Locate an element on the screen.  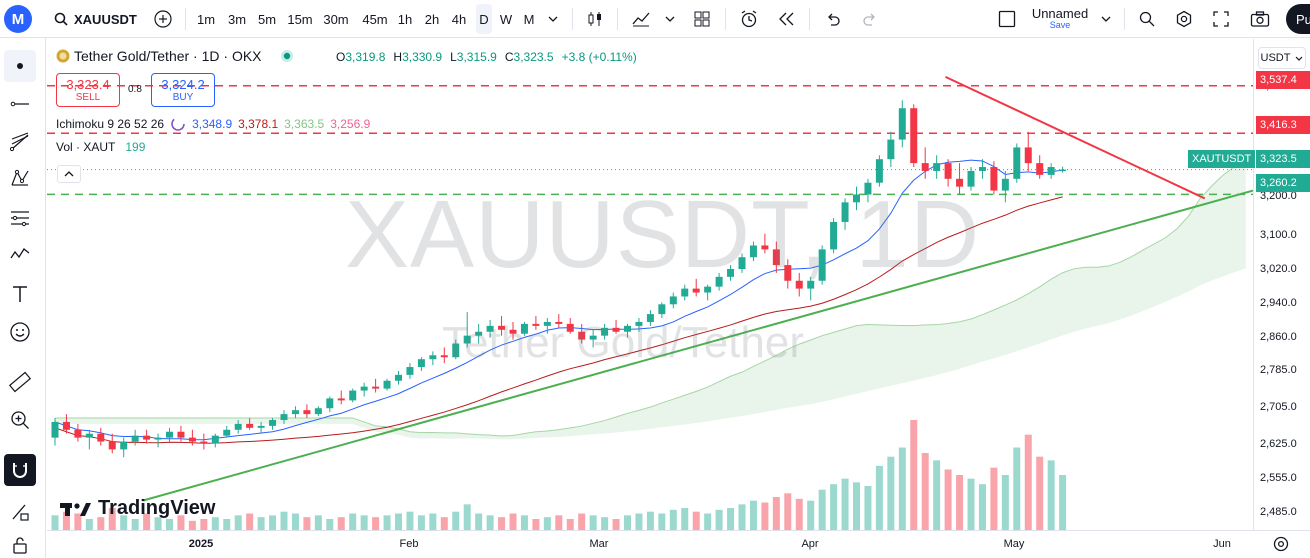
buy-button: 3,324.2 BUY is located at coordinates (183, 90).